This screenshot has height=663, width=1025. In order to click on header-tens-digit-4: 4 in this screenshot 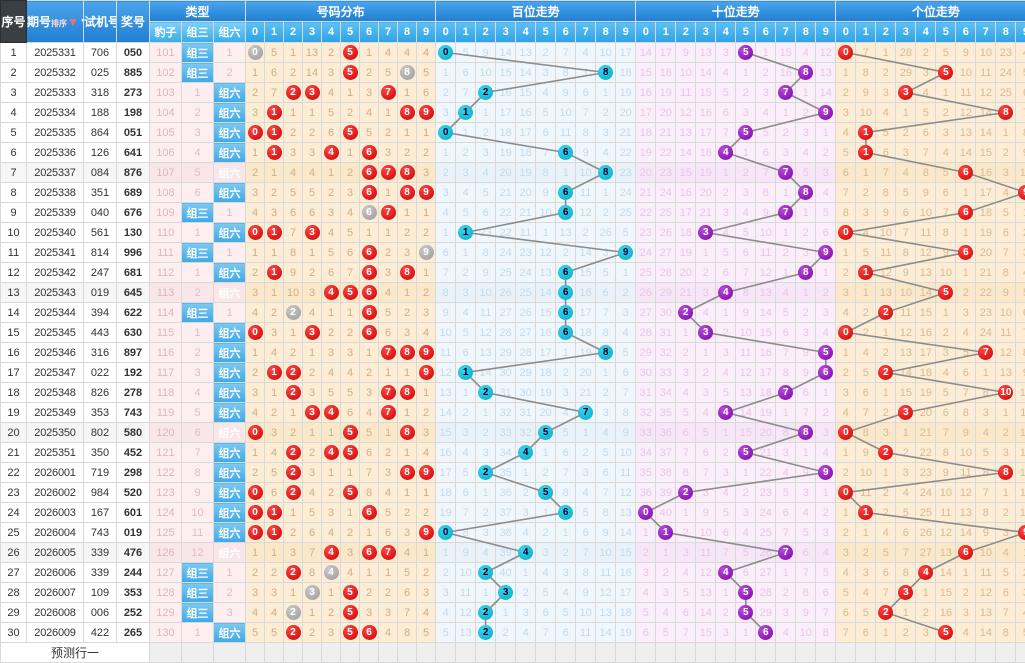, I will do `click(726, 32)`.